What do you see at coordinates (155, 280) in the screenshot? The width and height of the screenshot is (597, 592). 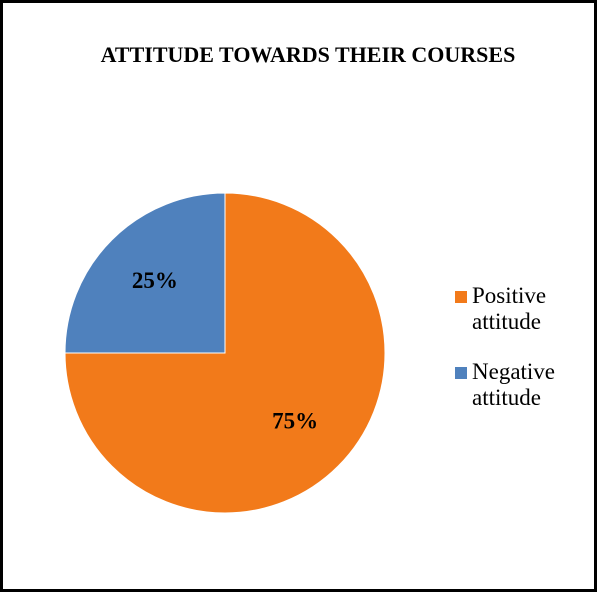 I see `data-label: 25%` at bounding box center [155, 280].